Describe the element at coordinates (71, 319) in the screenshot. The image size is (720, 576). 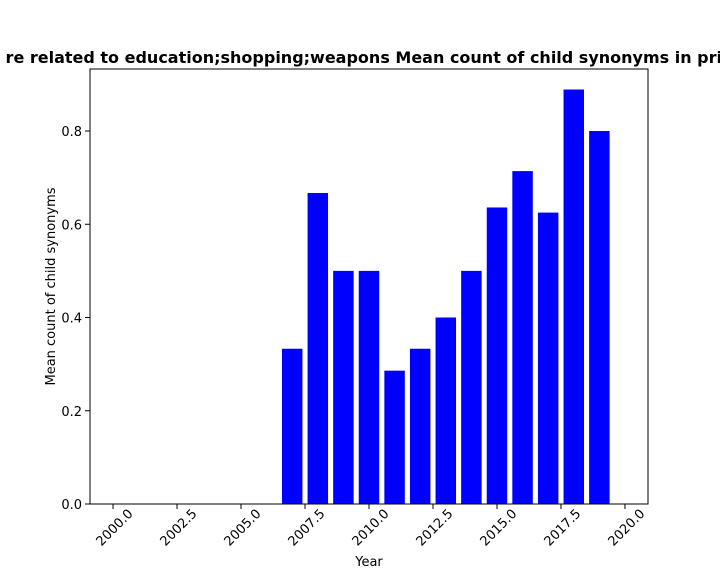
I see `y-tick-label: 0.4` at that location.